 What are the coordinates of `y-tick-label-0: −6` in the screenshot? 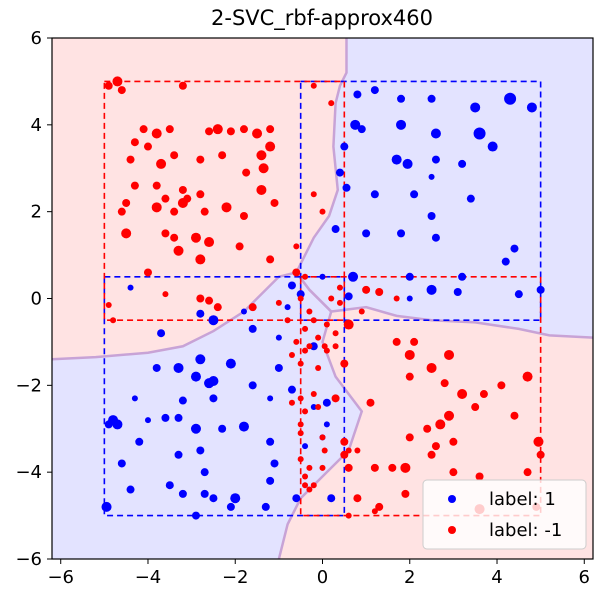 It's located at (28, 559).